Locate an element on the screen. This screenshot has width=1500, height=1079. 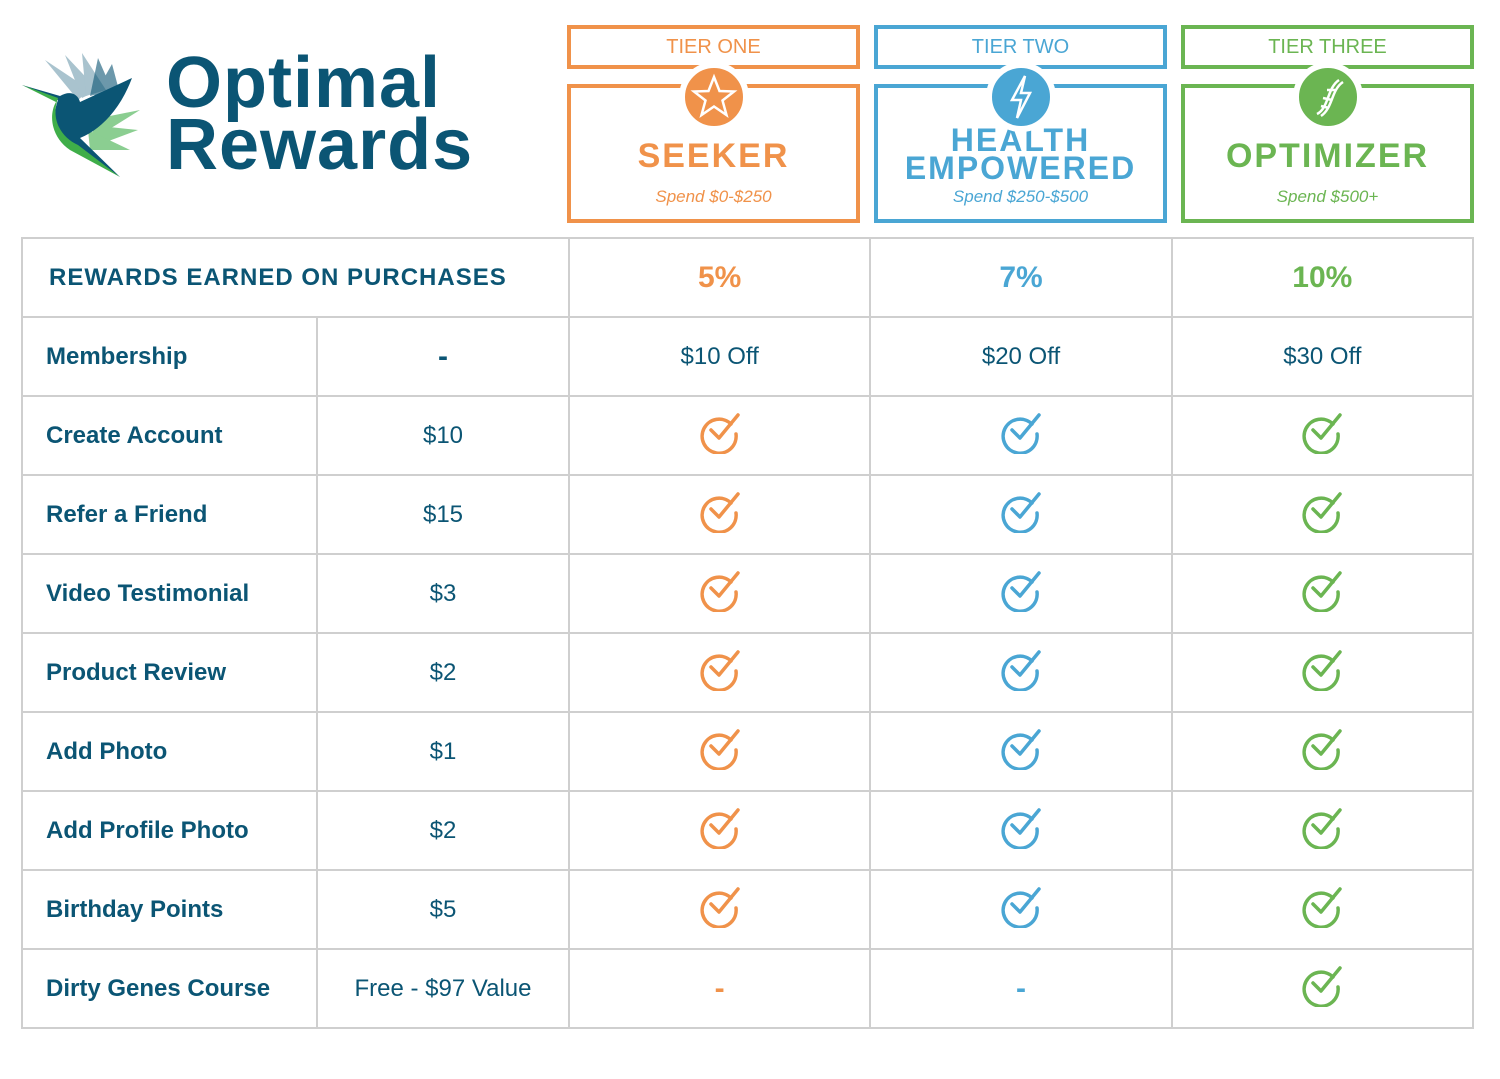
lightning-icon is located at coordinates (1020, 97).